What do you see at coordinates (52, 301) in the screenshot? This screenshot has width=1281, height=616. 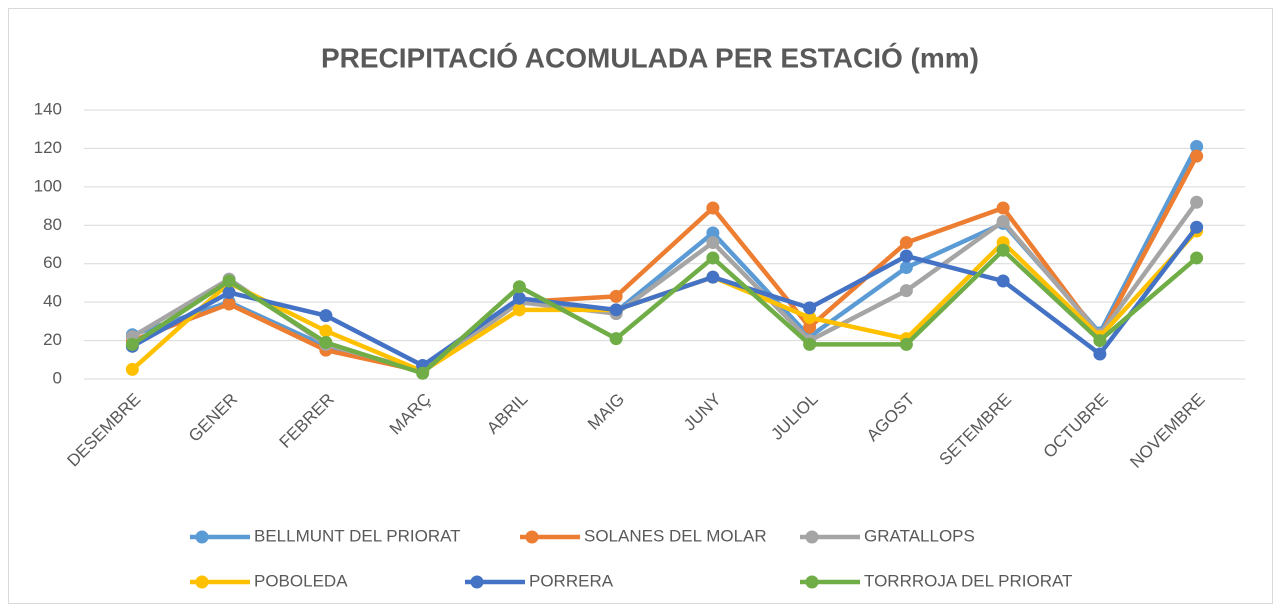 I see `y-tick-label: 40` at bounding box center [52, 301].